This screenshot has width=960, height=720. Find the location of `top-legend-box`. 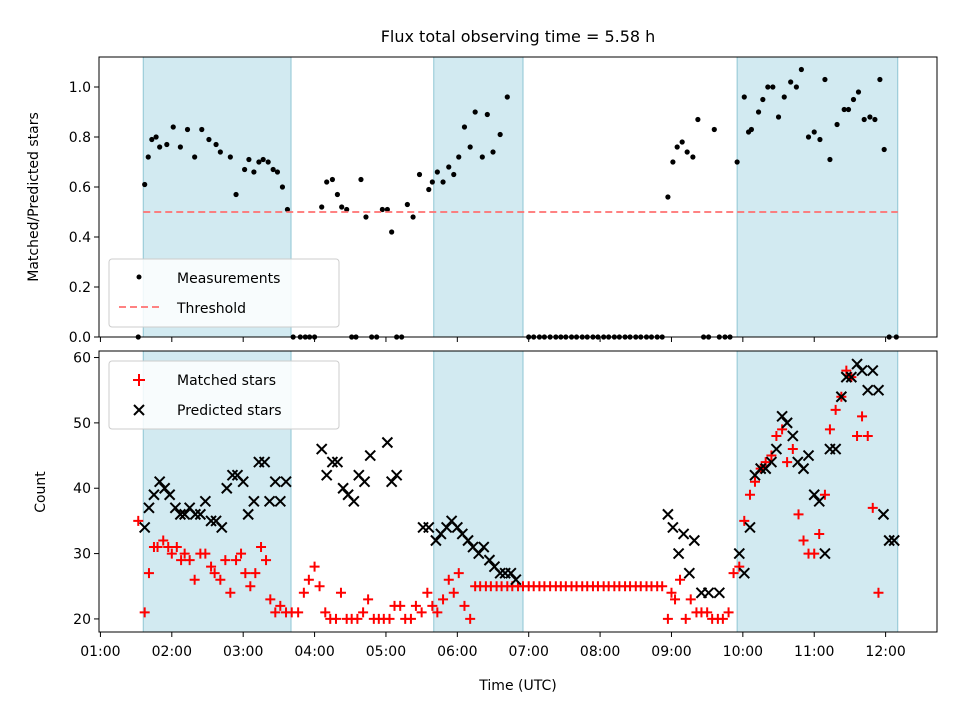

top-legend-box is located at coordinates (224, 293).